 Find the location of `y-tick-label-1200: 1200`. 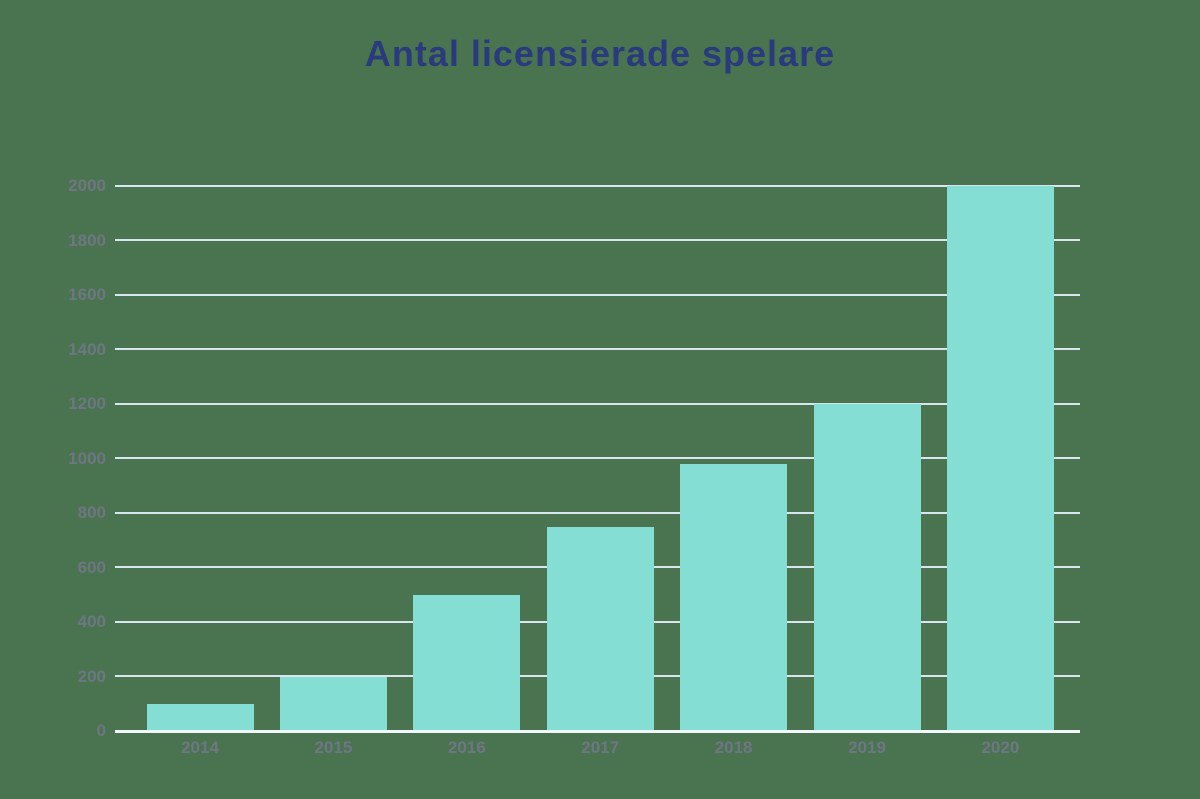

y-tick-label-1200: 1200 is located at coordinates (87, 404).